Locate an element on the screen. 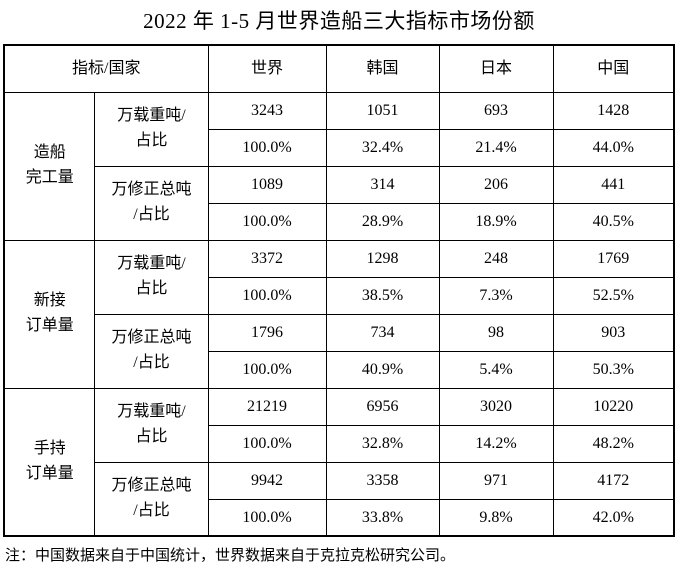 This screenshot has height=566, width=678. cell-share: 48.2% is located at coordinates (613, 443).